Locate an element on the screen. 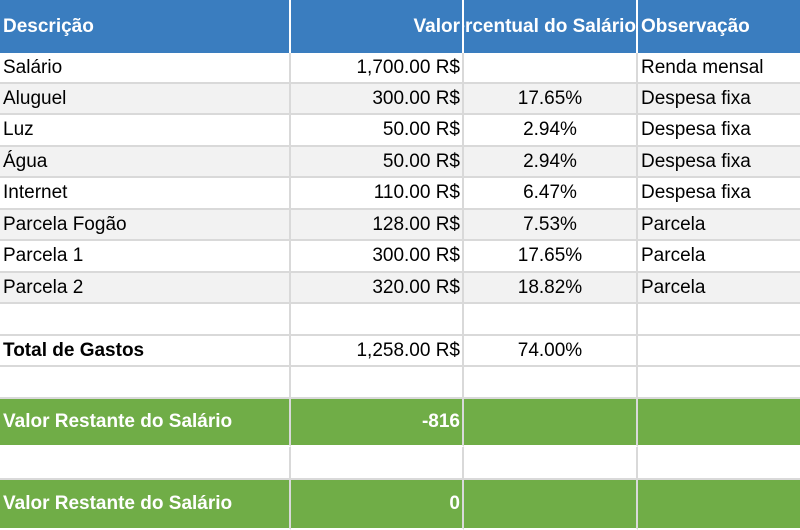 This screenshot has height=530, width=800. cell-valor: 320.00 R$ is located at coordinates (377, 288).